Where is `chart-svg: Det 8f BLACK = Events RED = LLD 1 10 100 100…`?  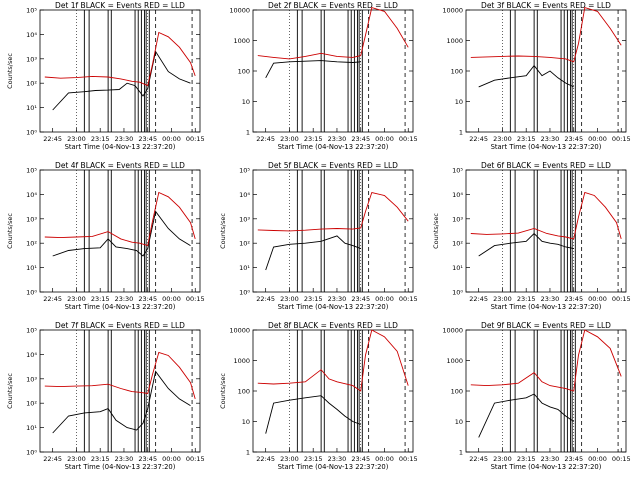
chart-svg: Det 8f BLACK = Events RED = LLD 1 10 100 100… is located at coordinates (318, 396).